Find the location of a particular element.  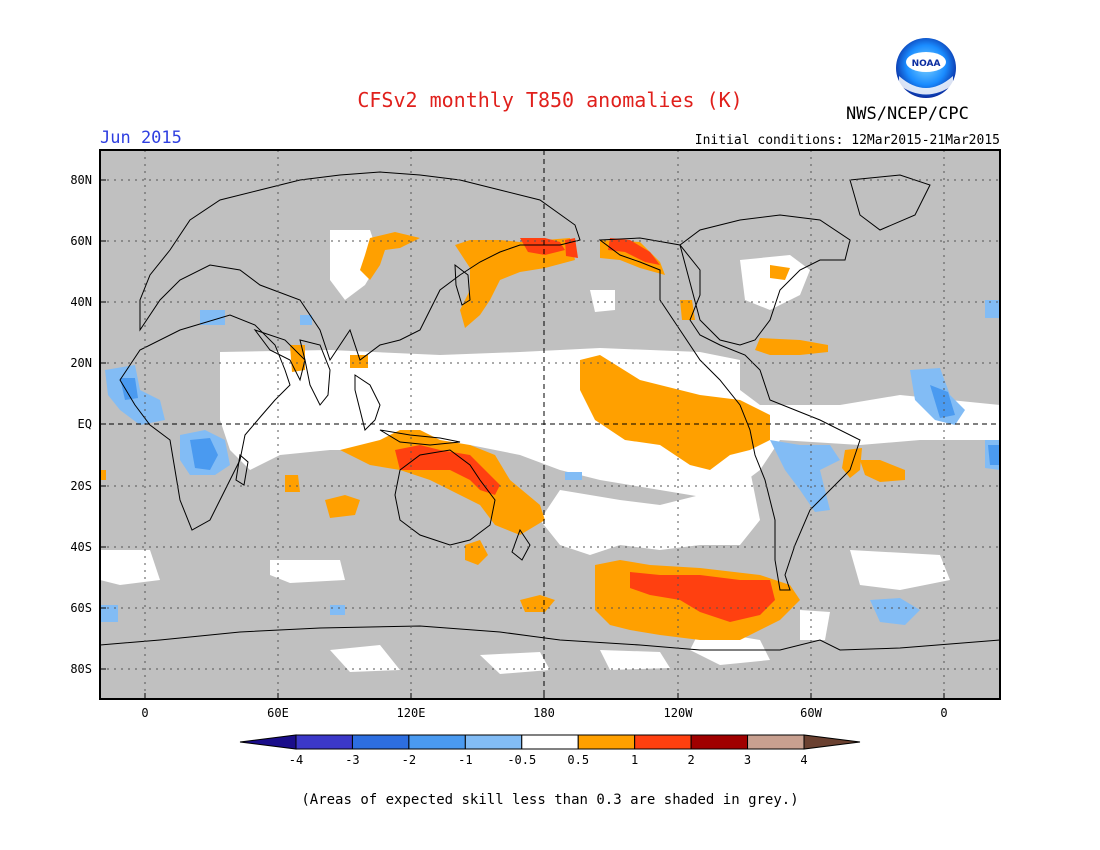

colorbar-label: -2 is located at coordinates (409, 760).